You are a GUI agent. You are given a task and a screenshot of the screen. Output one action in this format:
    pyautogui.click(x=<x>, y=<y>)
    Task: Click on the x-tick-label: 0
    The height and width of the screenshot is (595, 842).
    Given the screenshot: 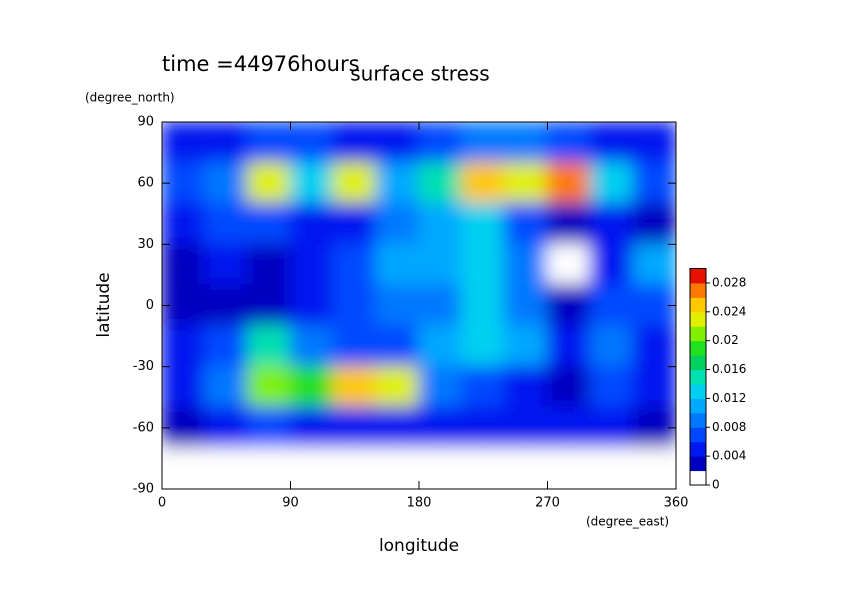 What is the action you would take?
    pyautogui.click(x=162, y=503)
    